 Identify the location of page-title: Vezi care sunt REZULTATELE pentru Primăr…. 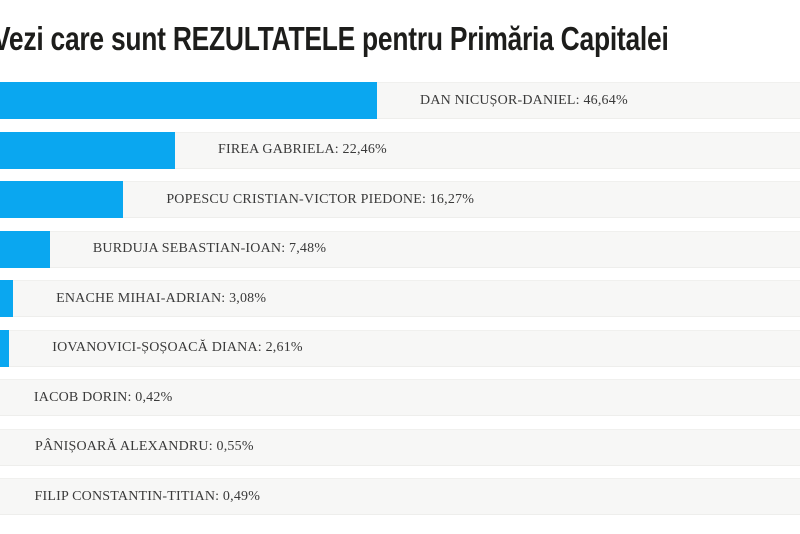
(400, 39).